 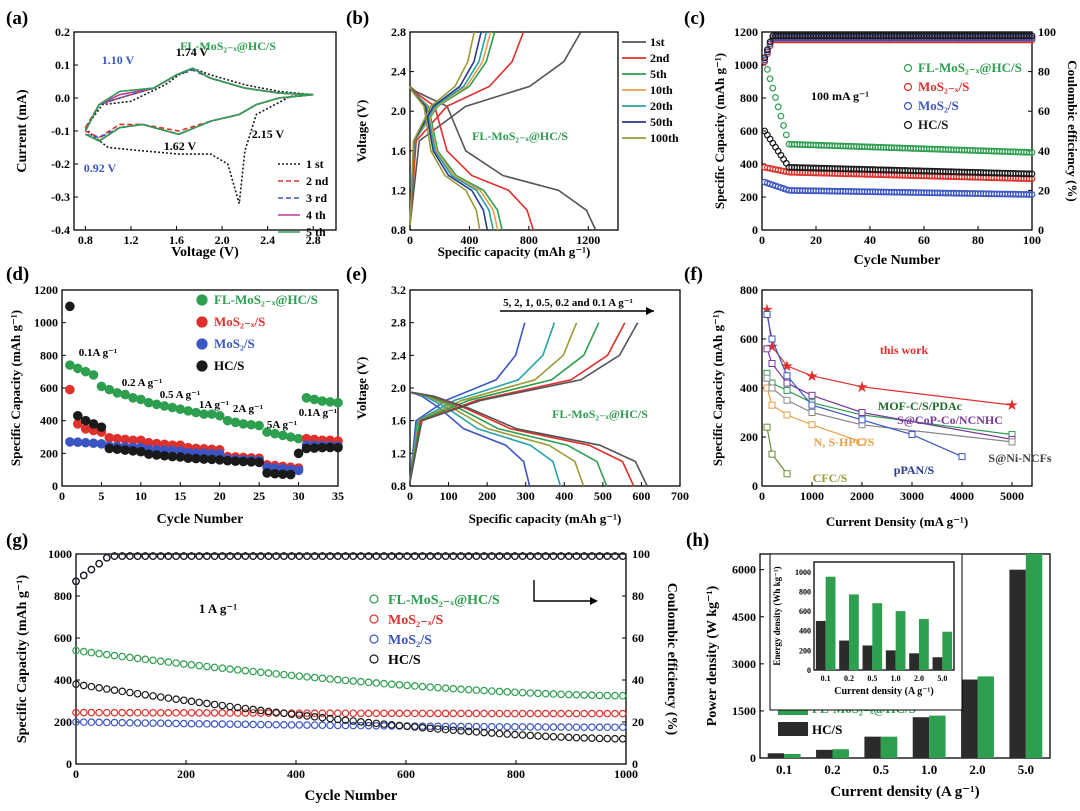 What do you see at coordinates (410, 640) in the screenshot?
I see `g-legend-label: MoS₂/S` at bounding box center [410, 640].